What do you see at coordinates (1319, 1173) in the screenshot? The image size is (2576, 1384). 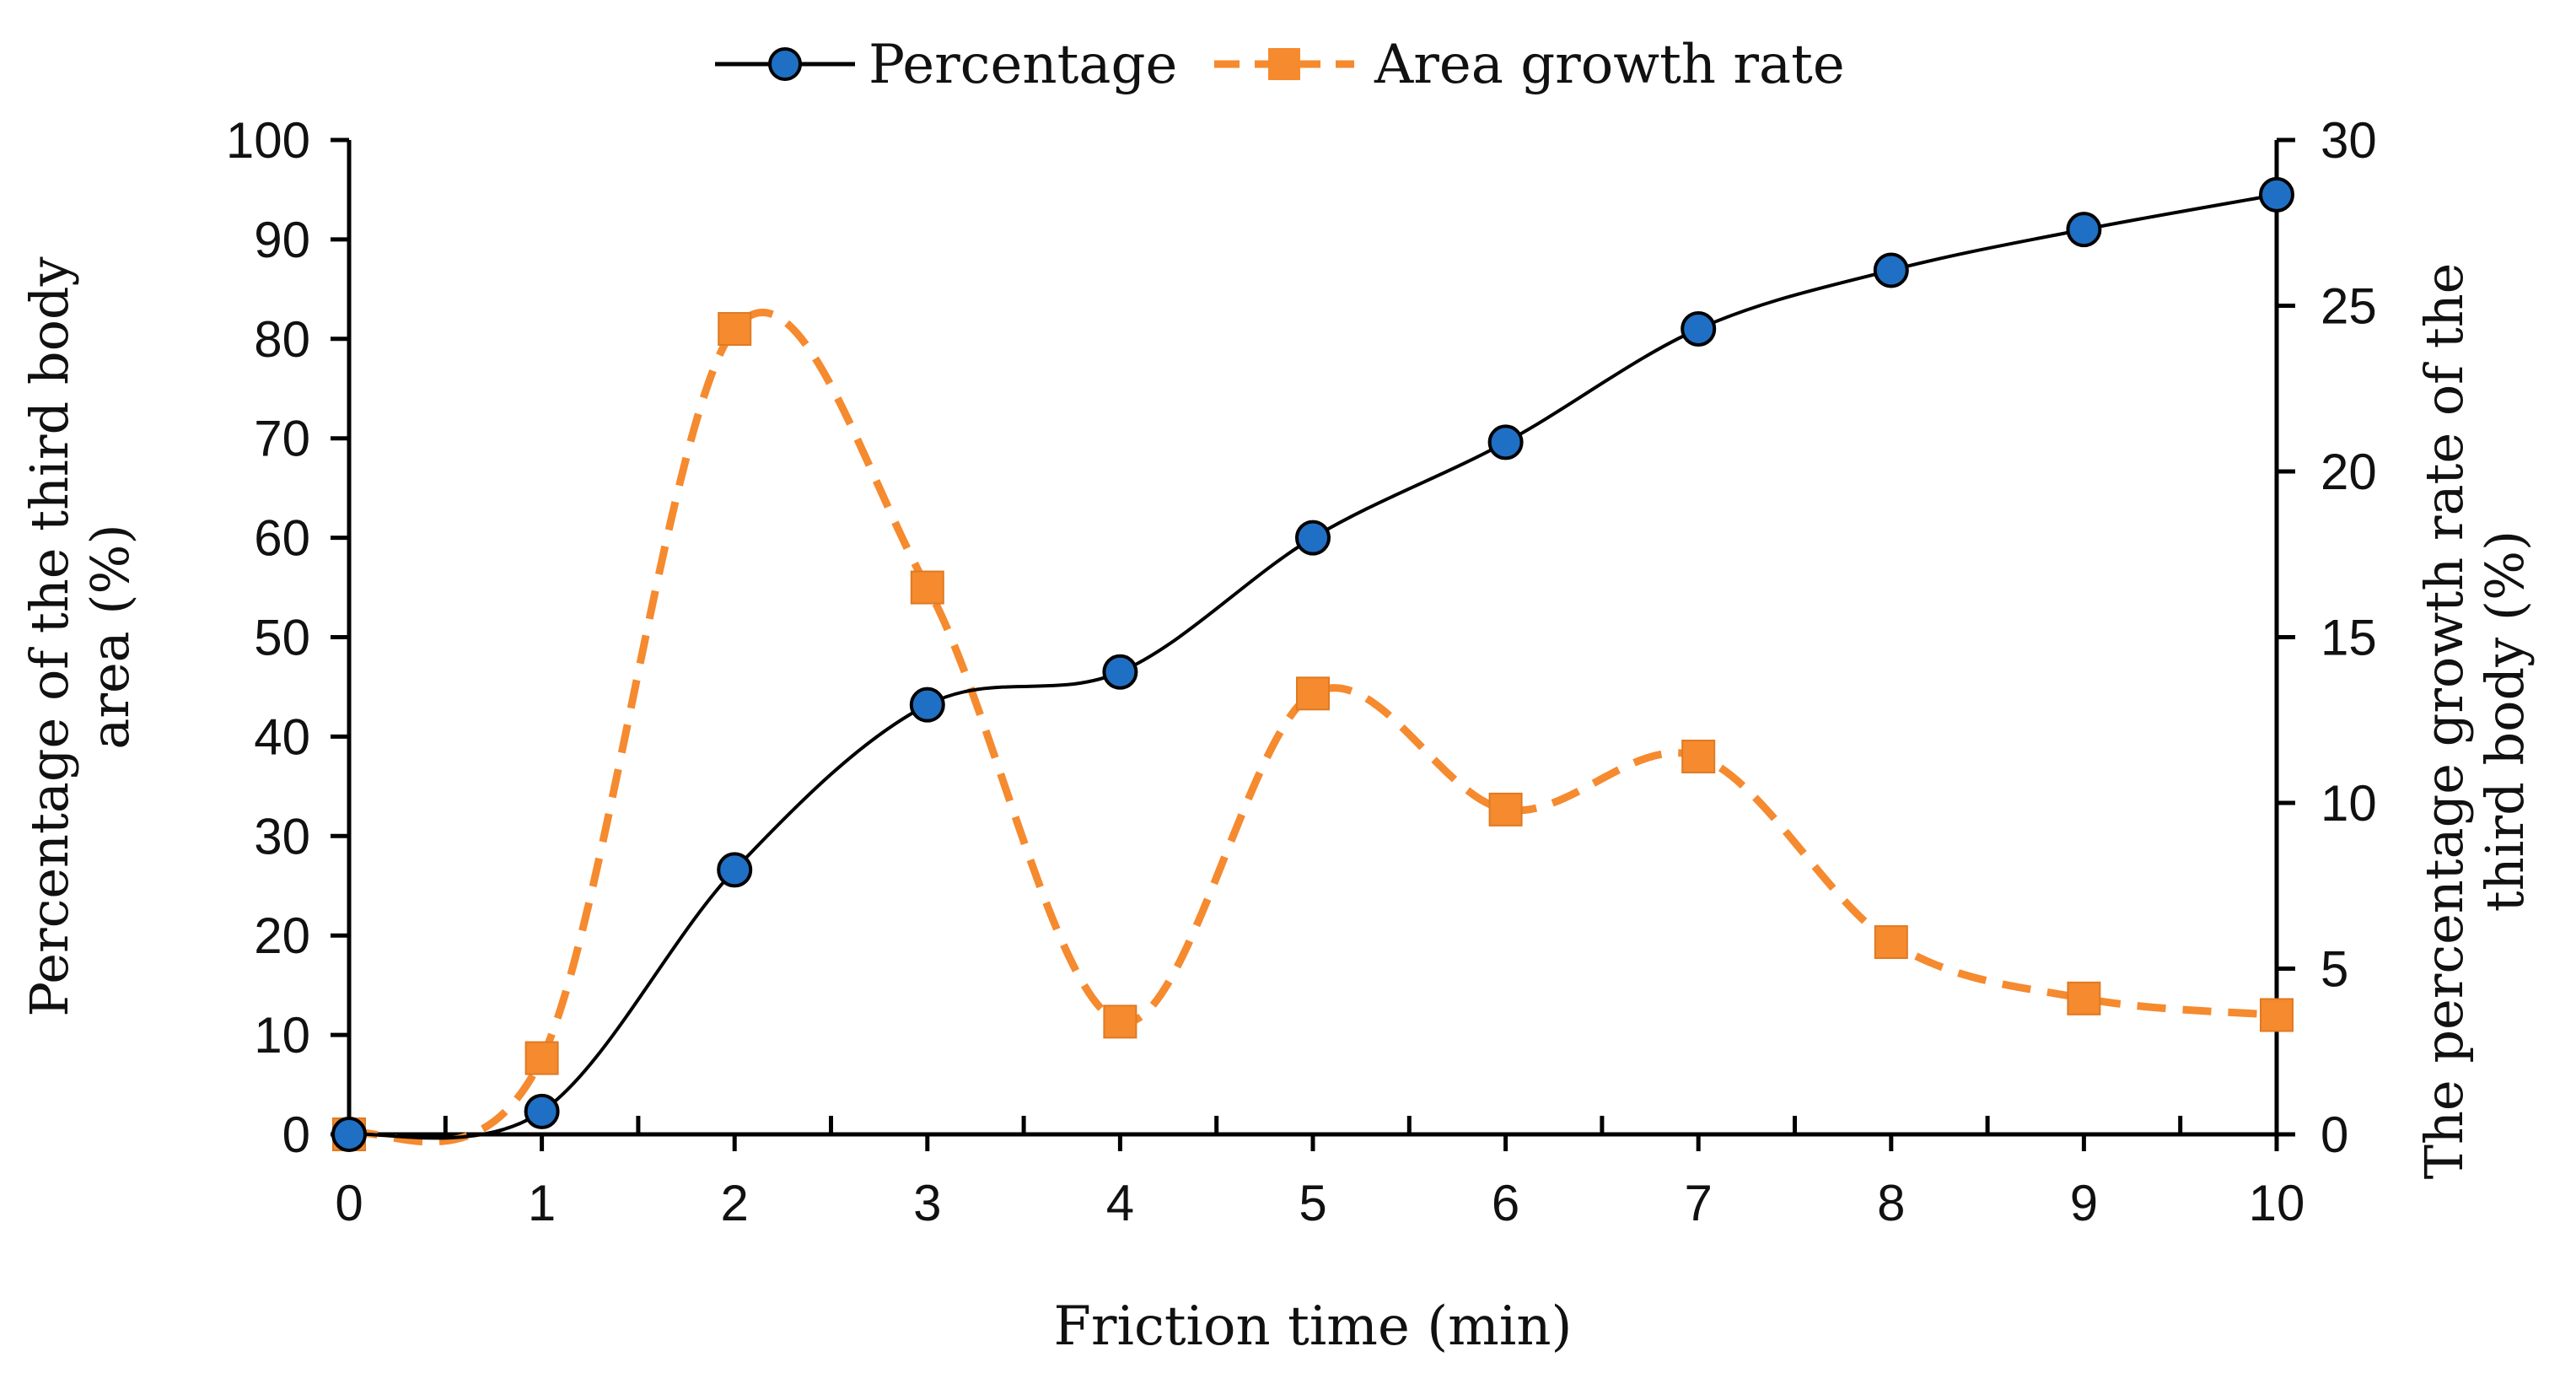 I see `x-ticks: 0 1 2 3 4 5 6 7 8 9 10` at bounding box center [1319, 1173].